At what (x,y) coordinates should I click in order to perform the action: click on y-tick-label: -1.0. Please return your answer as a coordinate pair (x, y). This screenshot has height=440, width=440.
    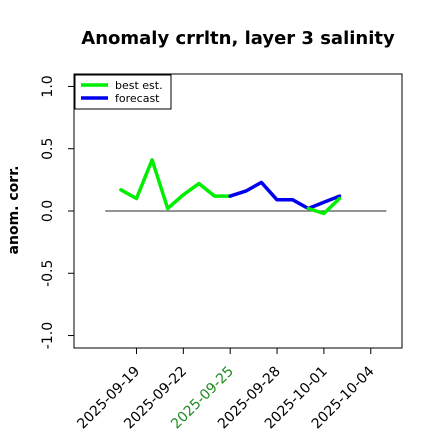
    Looking at the image, I should click on (48, 335).